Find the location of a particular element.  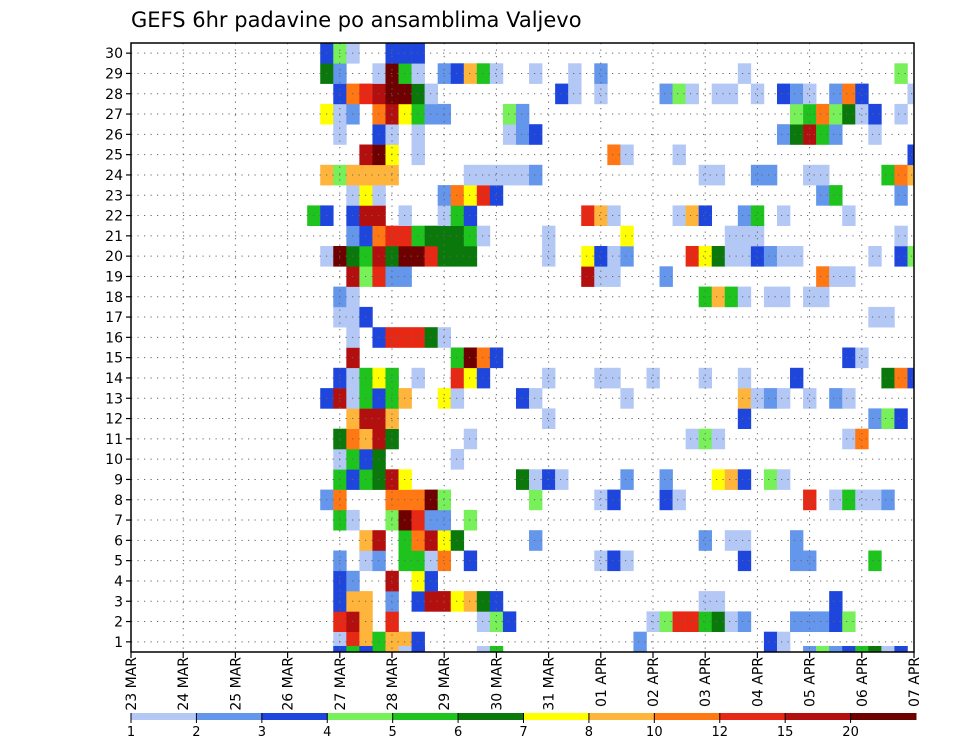

colorbar-label: 15 is located at coordinates (785, 732).